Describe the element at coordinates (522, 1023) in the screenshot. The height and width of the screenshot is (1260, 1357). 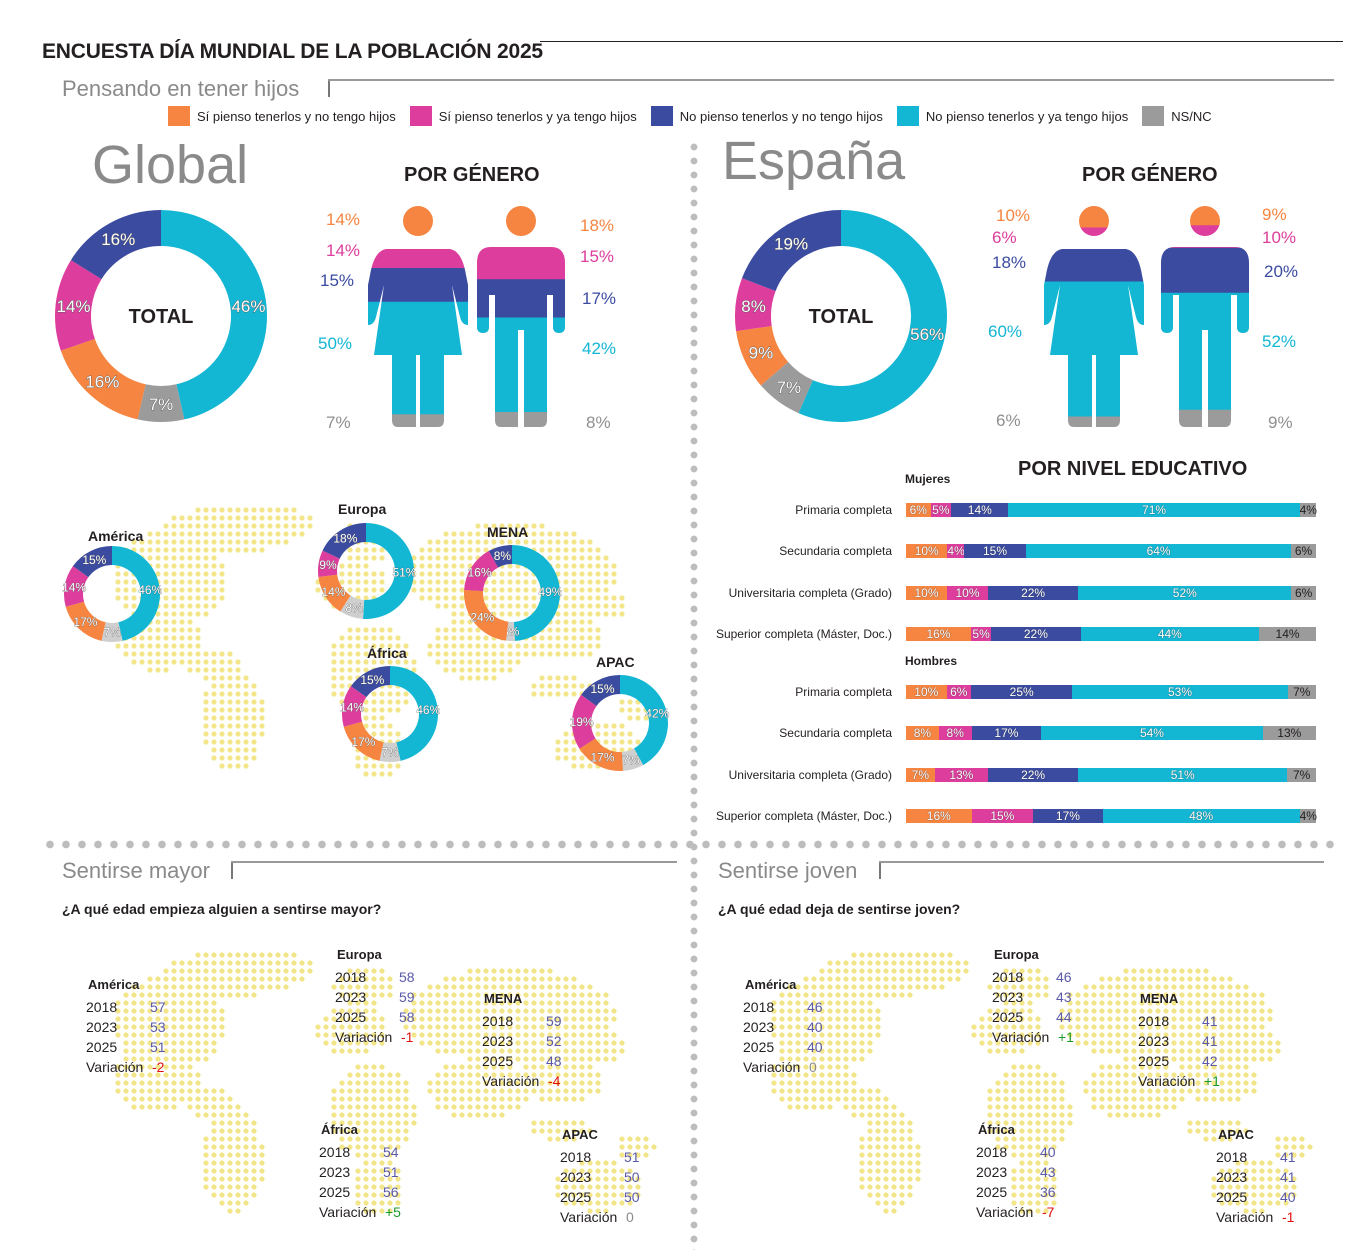
I see `age-row: 2018 59` at that location.